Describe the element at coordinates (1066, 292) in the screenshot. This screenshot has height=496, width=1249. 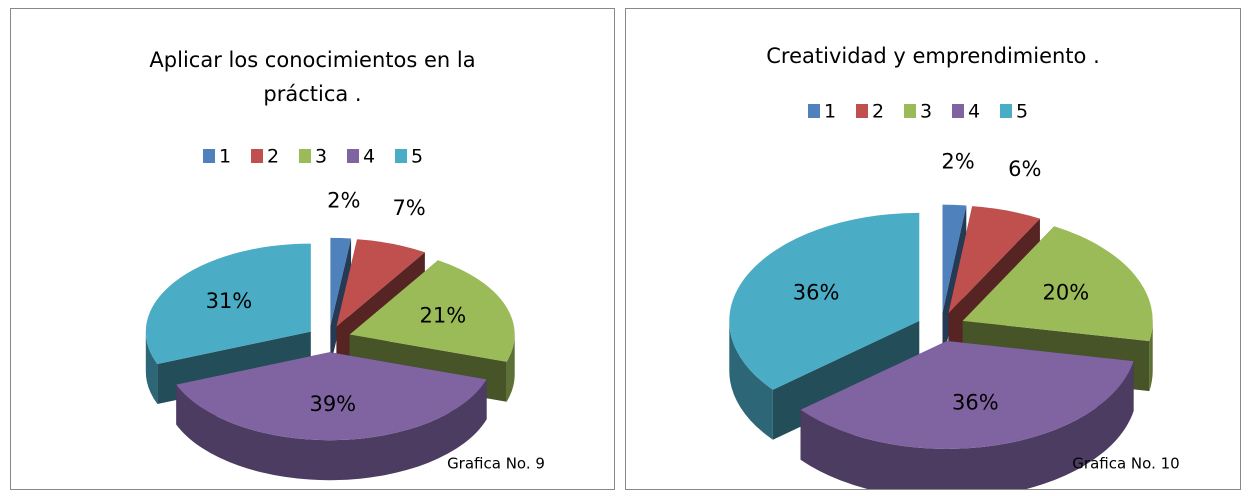
I see `data-label: 20%` at that location.